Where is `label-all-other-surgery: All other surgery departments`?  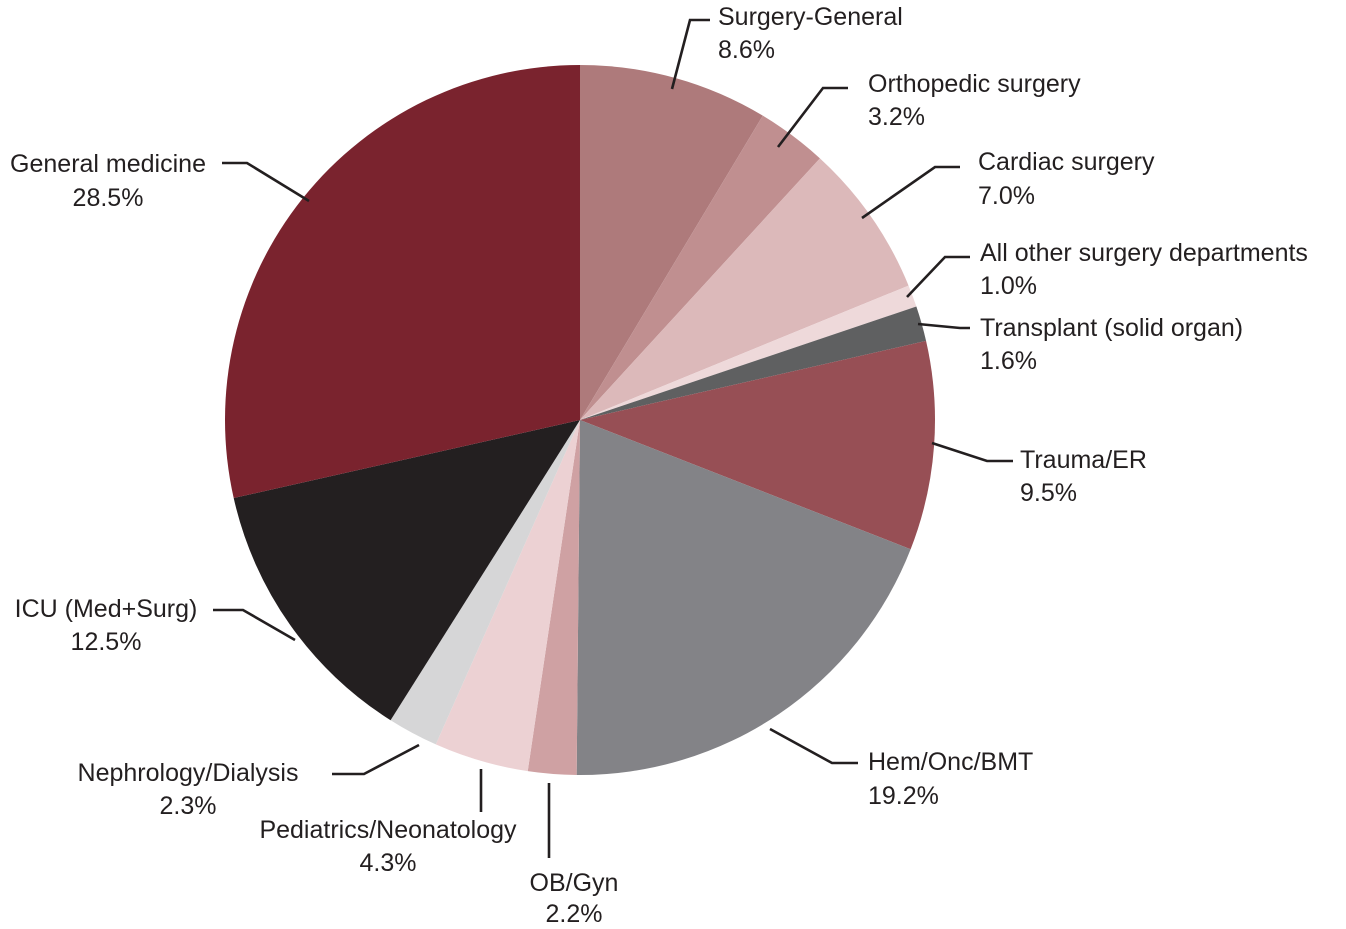 label-all-other-surgery: All other surgery departments is located at coordinates (1144, 253).